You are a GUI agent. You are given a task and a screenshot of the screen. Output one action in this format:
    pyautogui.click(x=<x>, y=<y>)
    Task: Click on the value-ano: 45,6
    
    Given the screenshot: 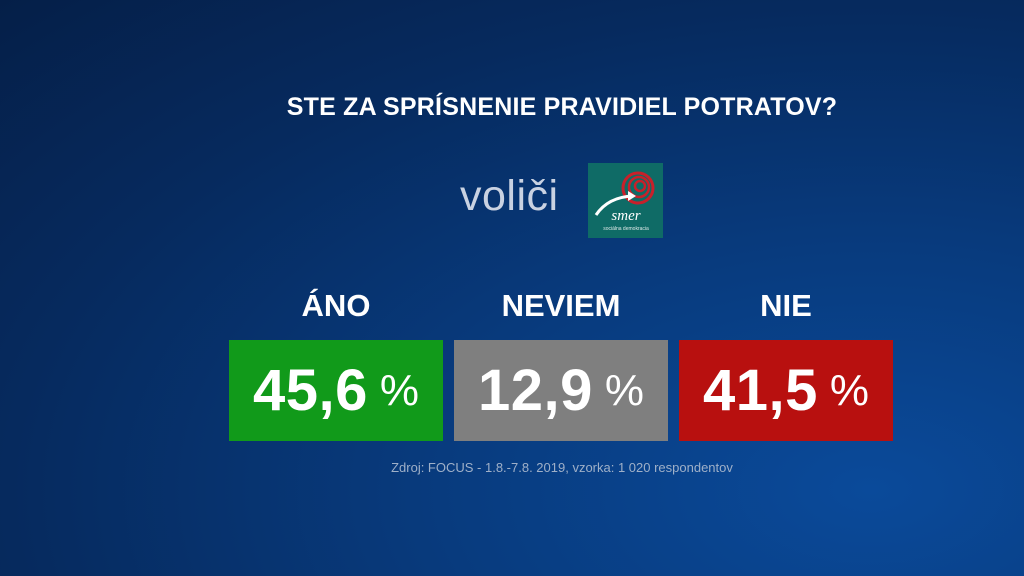 What is the action you would take?
    pyautogui.click(x=310, y=390)
    